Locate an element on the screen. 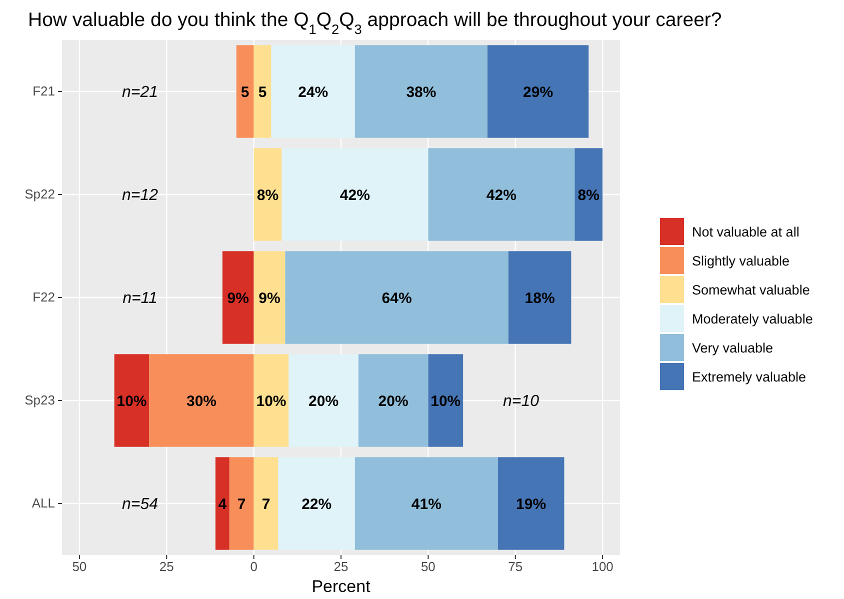  data-label: 29% is located at coordinates (538, 92).